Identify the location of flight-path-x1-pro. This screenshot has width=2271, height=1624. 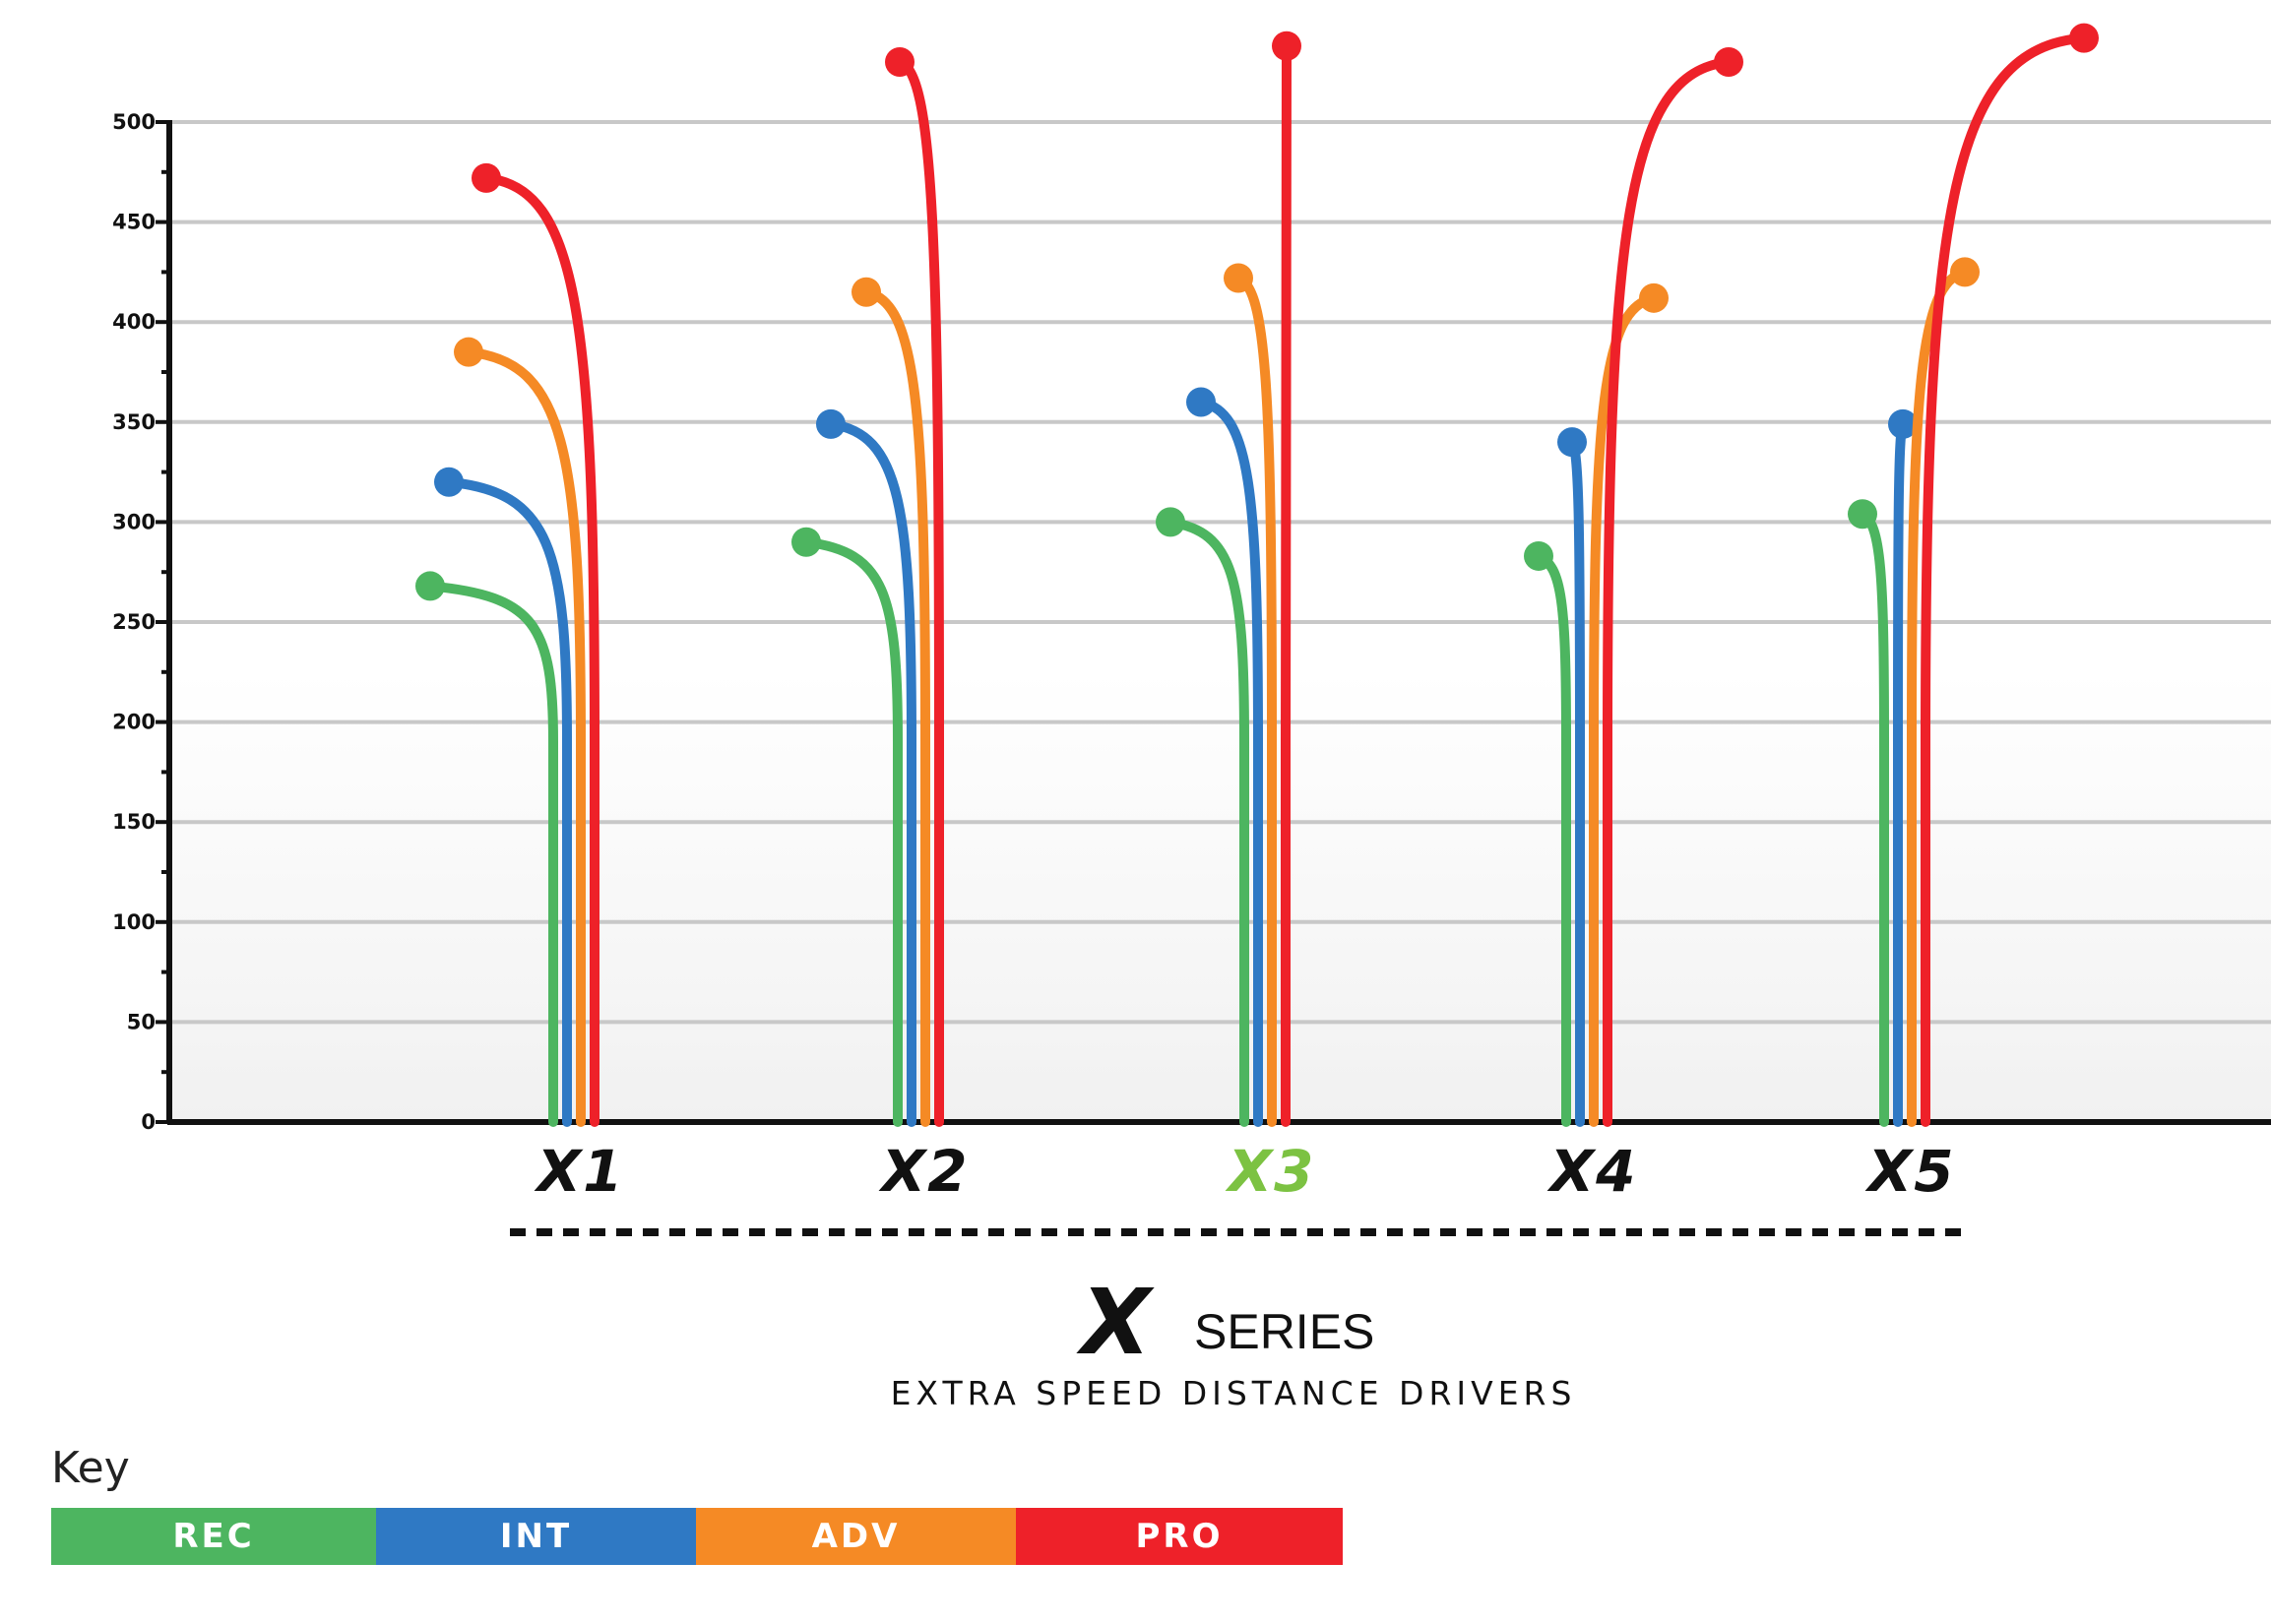
(540, 649).